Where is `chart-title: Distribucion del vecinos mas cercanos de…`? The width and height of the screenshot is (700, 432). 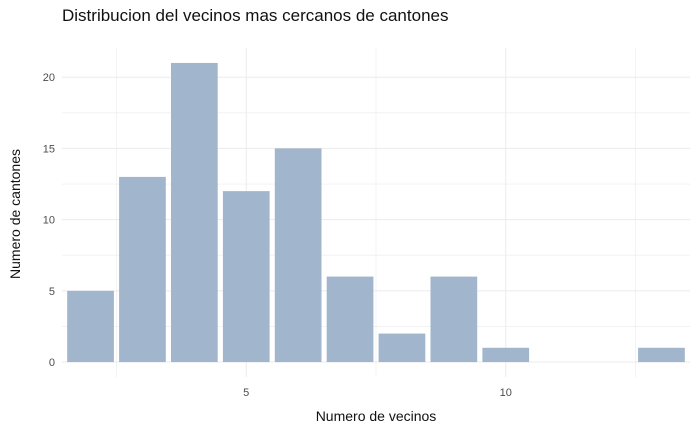
chart-title: Distribucion del vecinos mas cercanos de… is located at coordinates (255, 15).